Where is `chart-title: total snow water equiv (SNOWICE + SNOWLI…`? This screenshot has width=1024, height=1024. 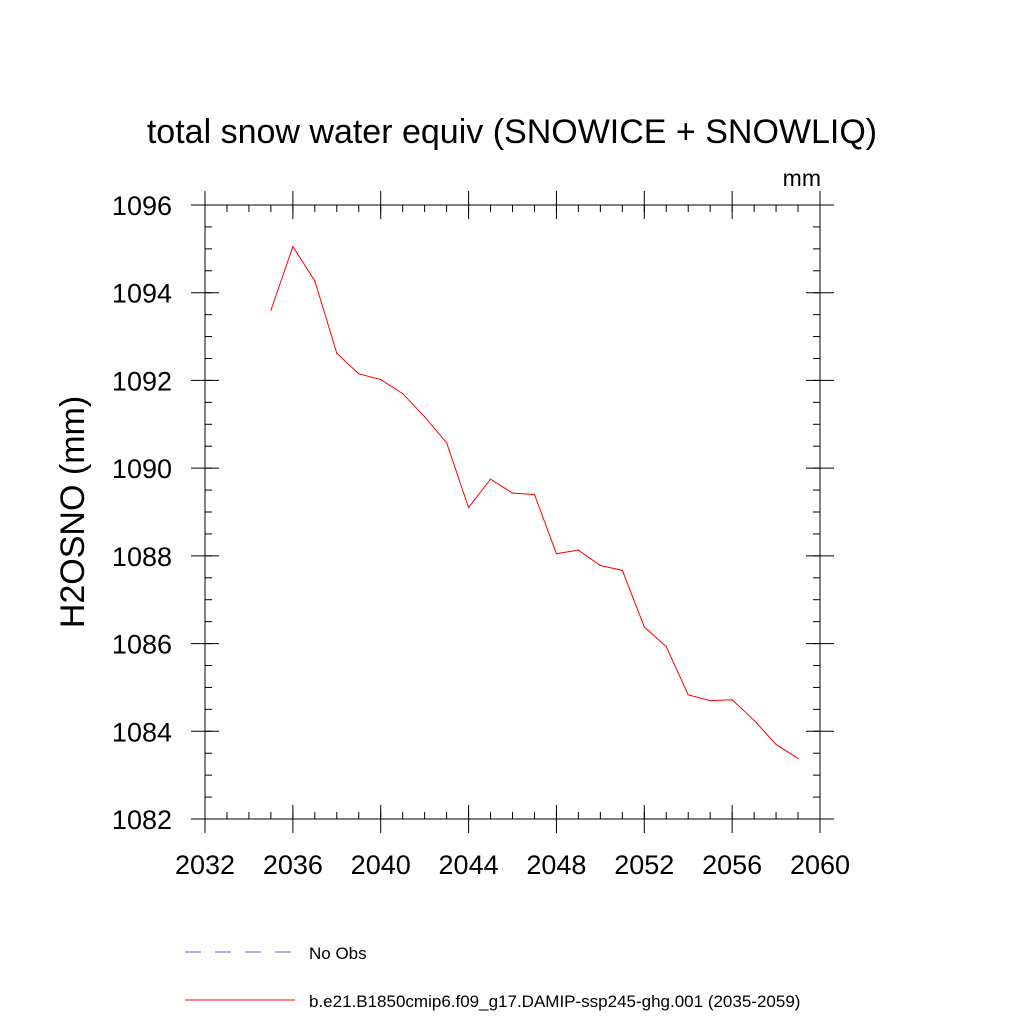
chart-title: total snow water equiv (SNOWICE + SNOWLI… is located at coordinates (512, 132).